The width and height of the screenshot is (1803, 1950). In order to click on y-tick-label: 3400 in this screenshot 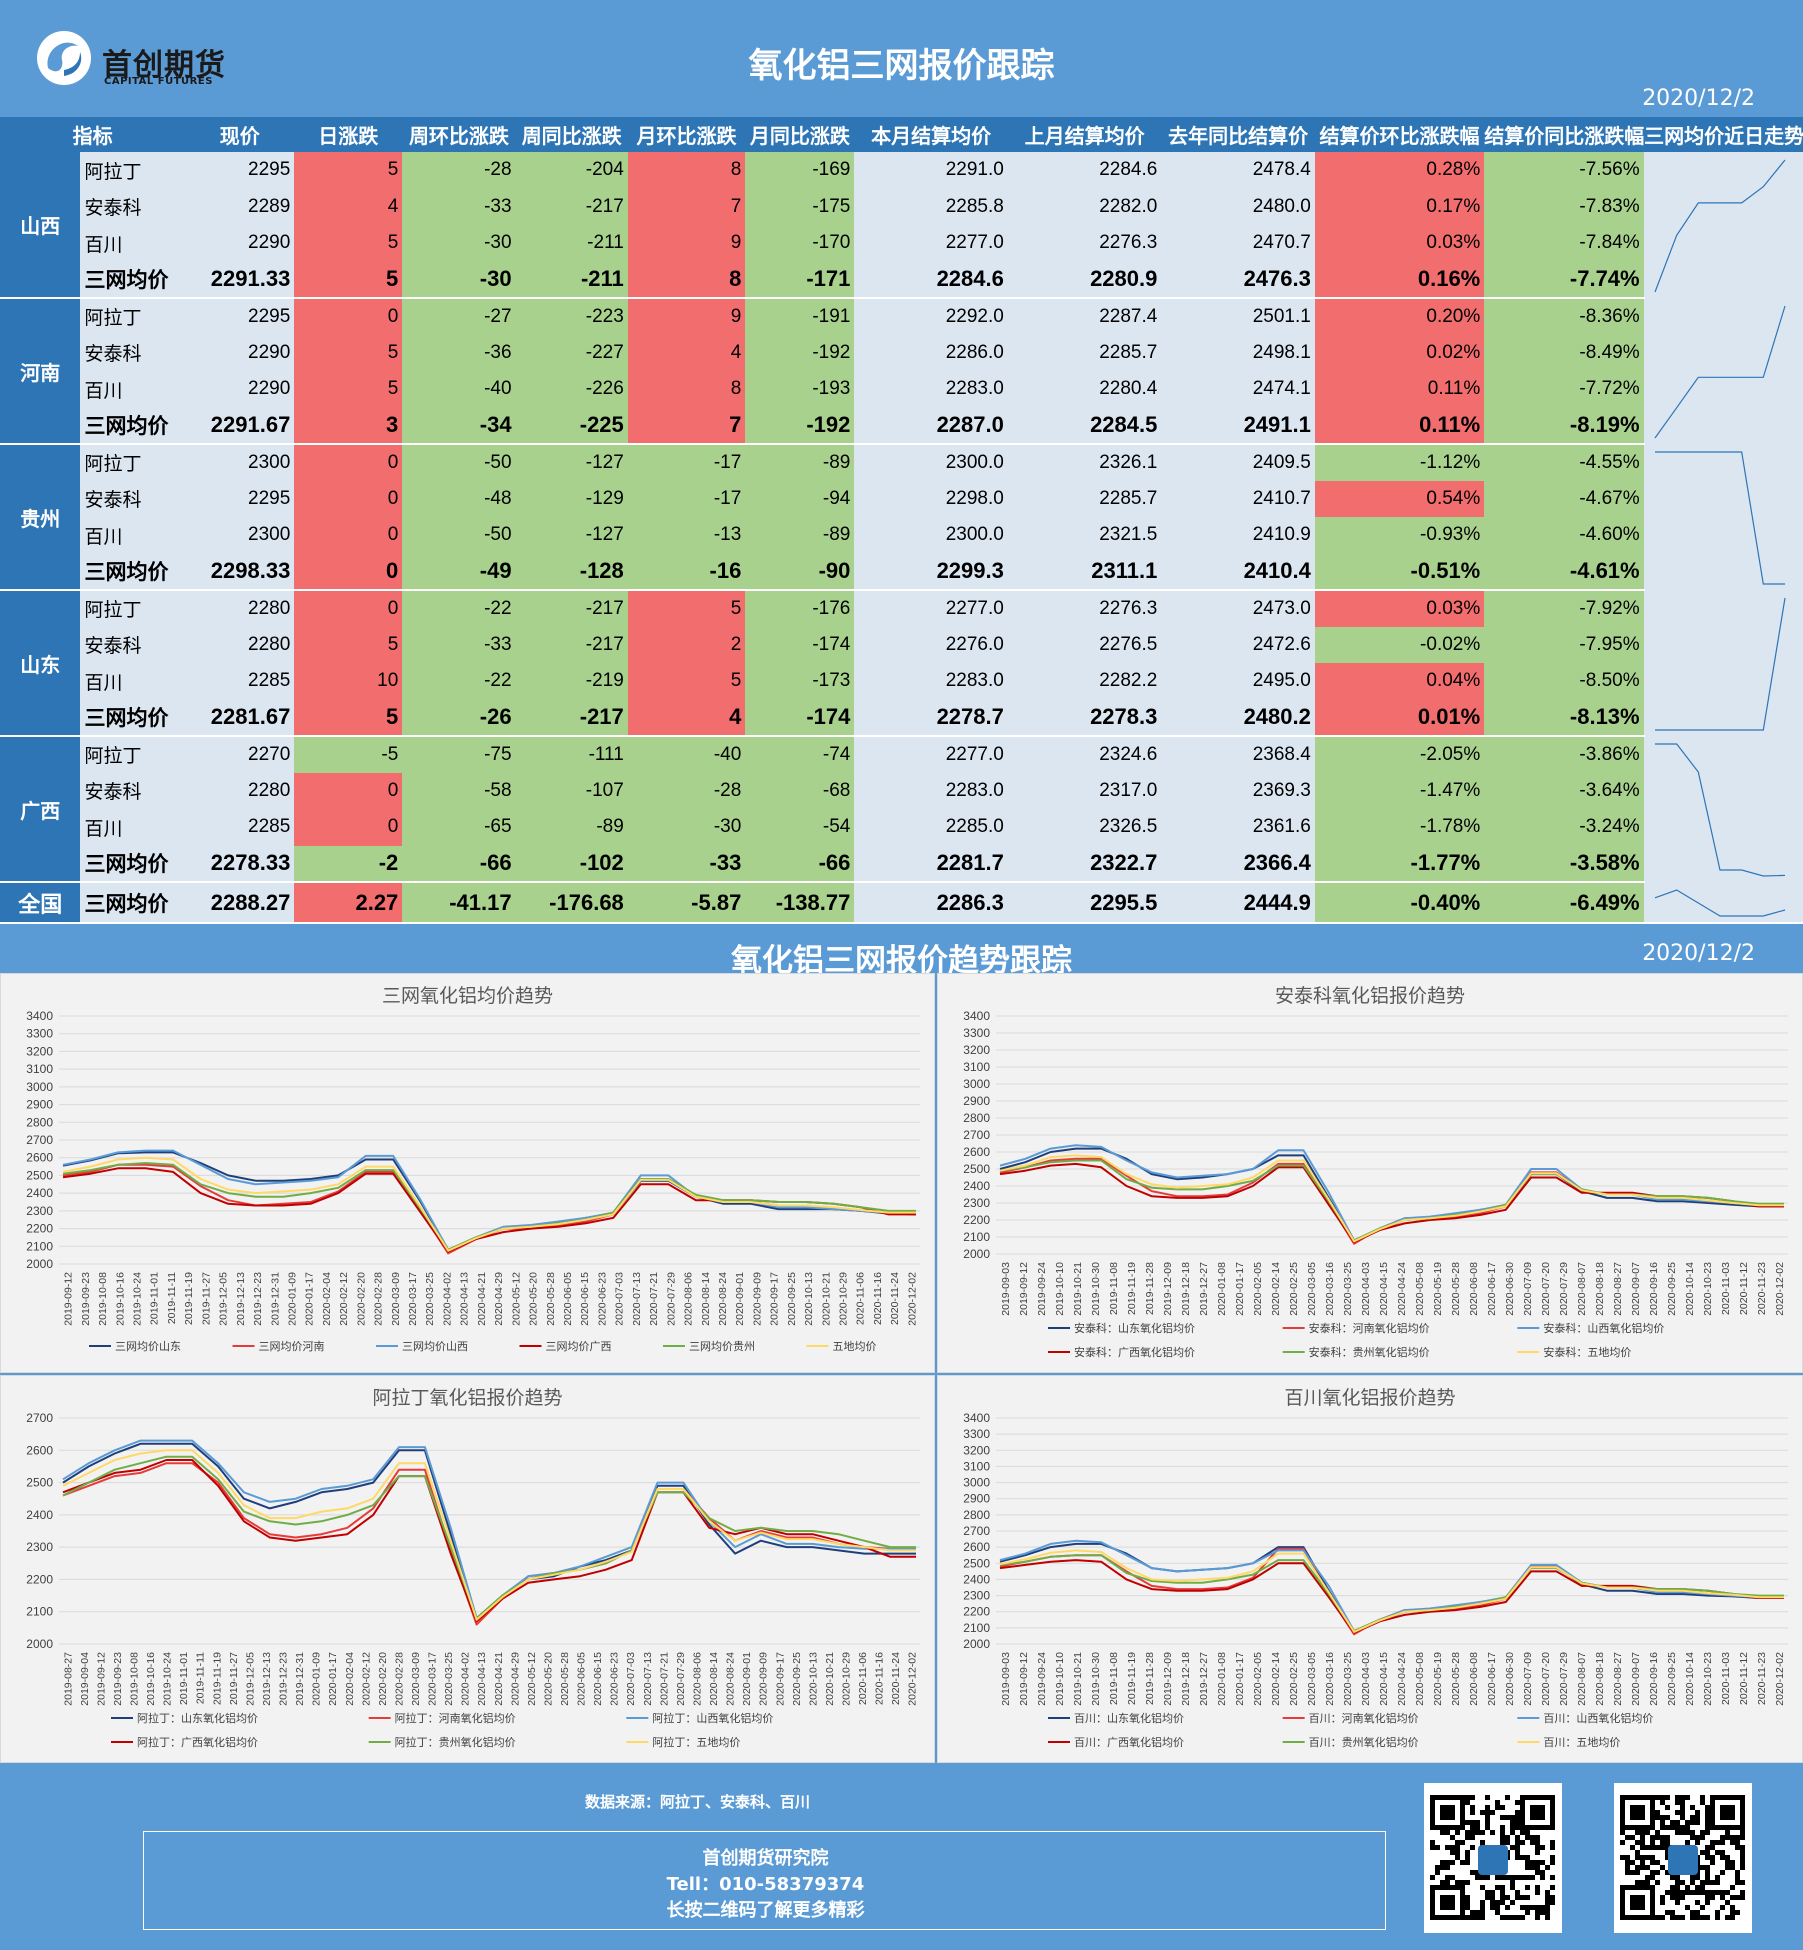, I will do `click(39, 1016)`.